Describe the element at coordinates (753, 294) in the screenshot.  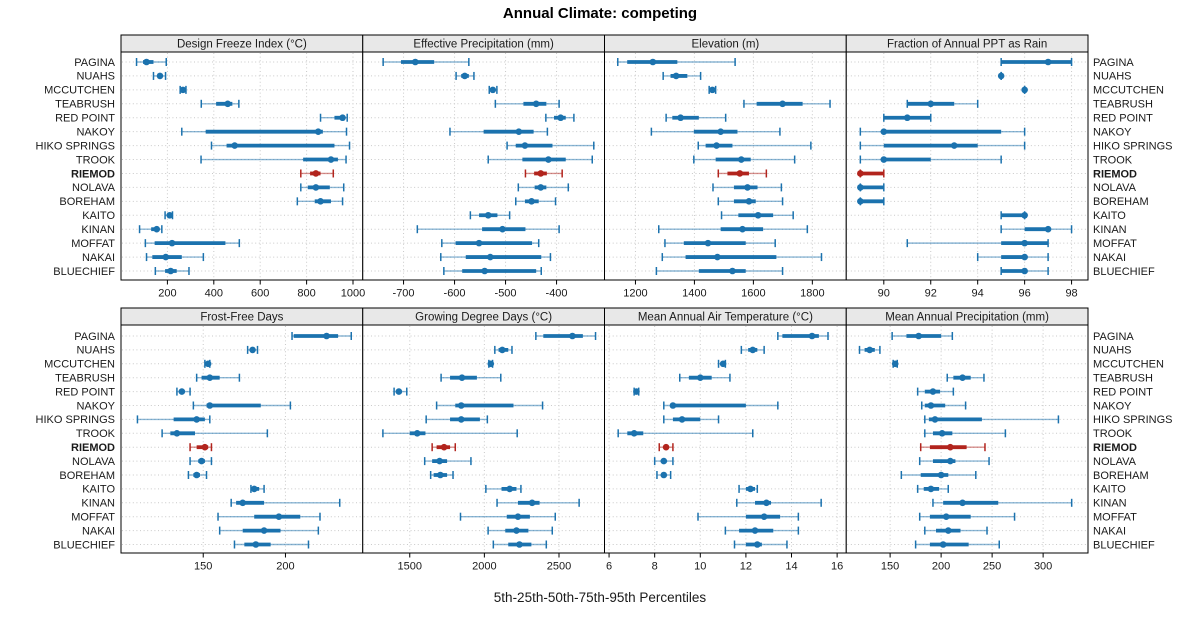
I see `x-tick-label: 1600` at that location.